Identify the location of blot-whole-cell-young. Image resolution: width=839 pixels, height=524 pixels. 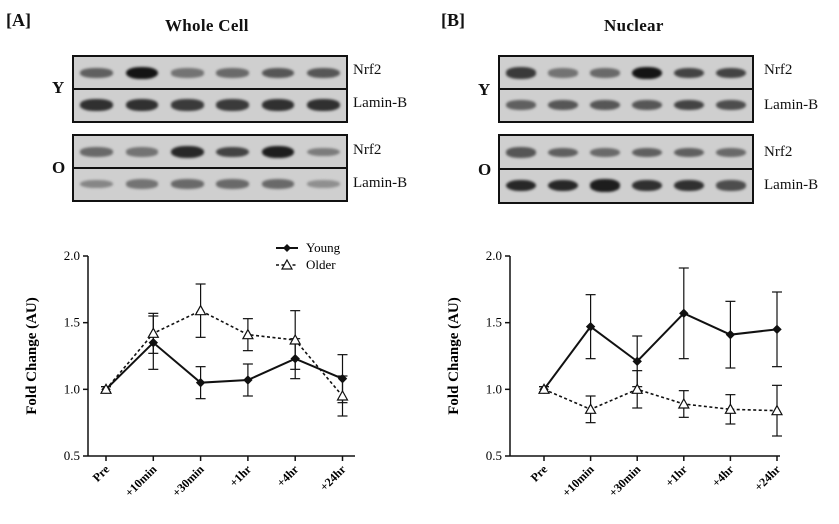
(210, 89).